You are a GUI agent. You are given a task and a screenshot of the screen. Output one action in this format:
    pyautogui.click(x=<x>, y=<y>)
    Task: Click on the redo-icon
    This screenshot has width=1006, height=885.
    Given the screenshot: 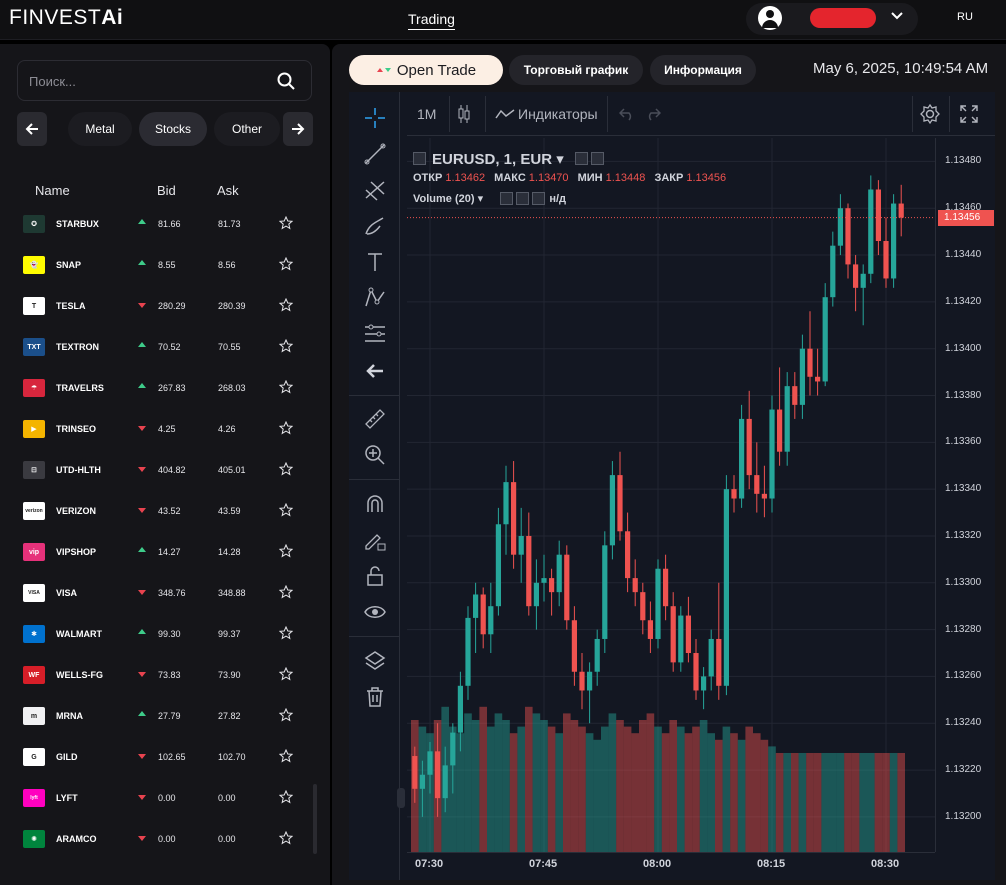 What is the action you would take?
    pyautogui.click(x=653, y=114)
    